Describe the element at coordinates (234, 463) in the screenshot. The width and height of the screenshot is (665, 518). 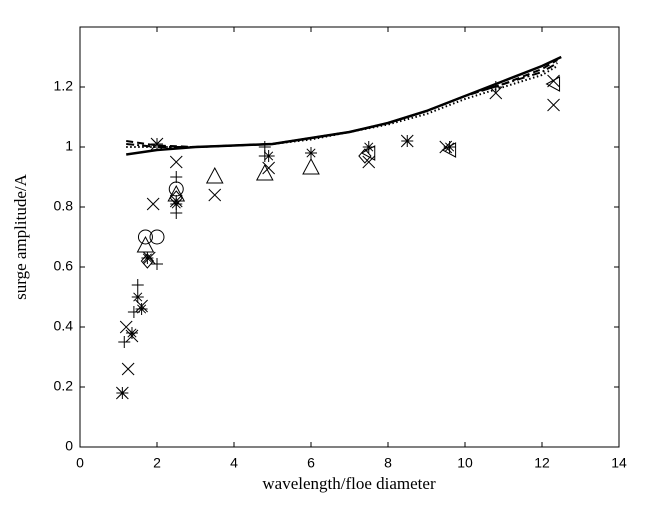
I see `x-tick-label: 4` at that location.